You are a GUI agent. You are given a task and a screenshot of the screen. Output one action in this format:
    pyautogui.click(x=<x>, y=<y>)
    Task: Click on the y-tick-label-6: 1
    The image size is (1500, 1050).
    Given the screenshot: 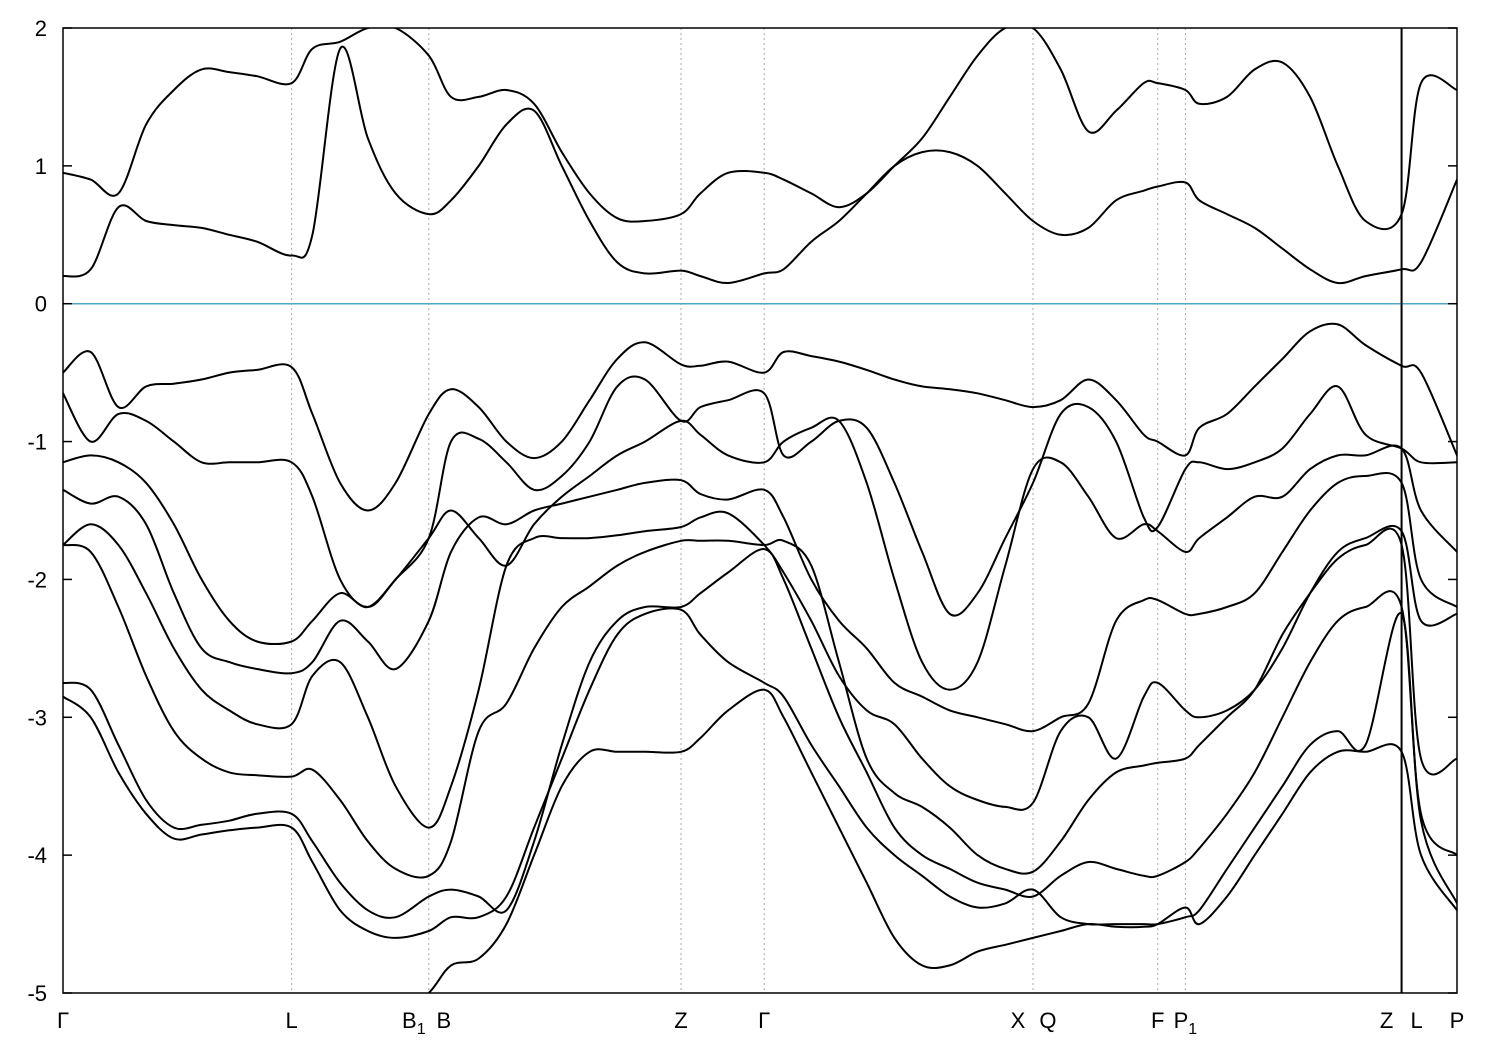 What is the action you would take?
    pyautogui.click(x=41, y=166)
    